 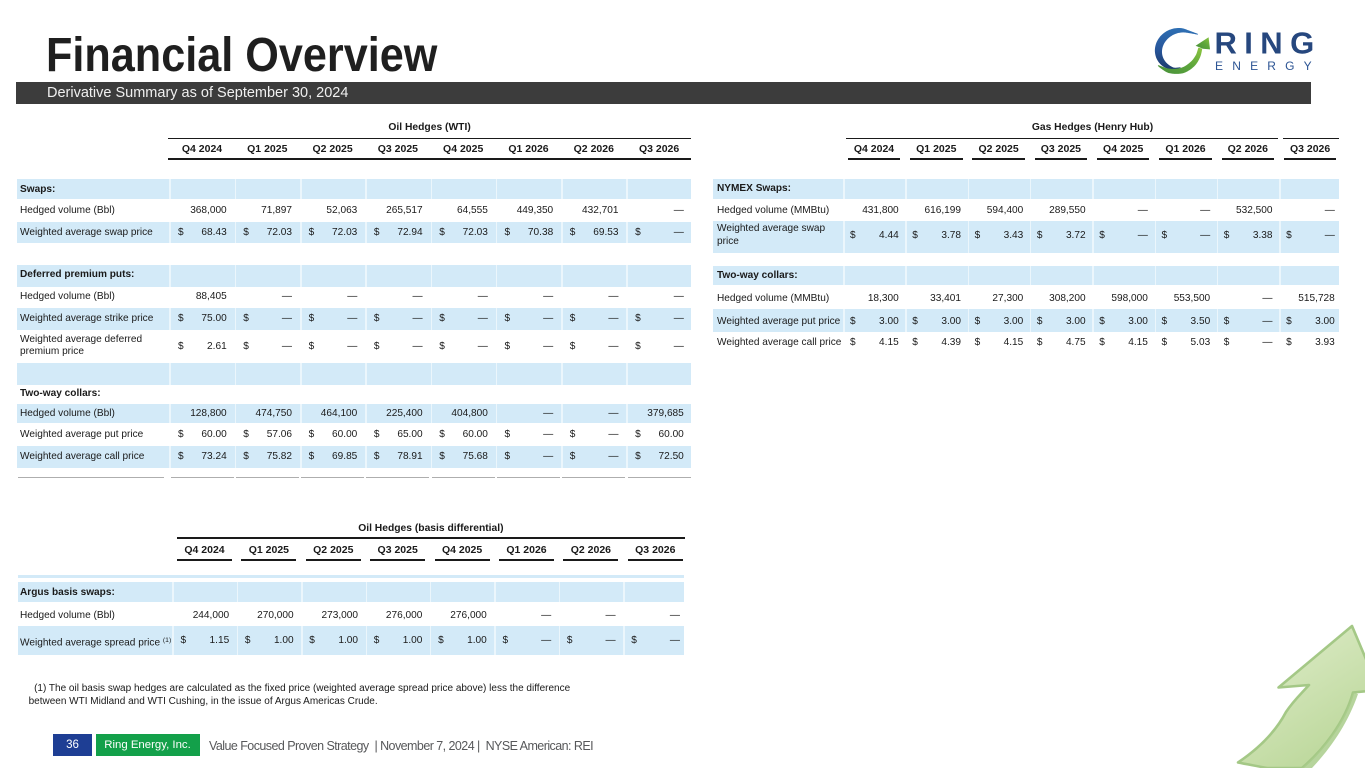 What do you see at coordinates (1268, 66) in the screenshot?
I see `svg-text: ENERGY` at bounding box center [1268, 66].